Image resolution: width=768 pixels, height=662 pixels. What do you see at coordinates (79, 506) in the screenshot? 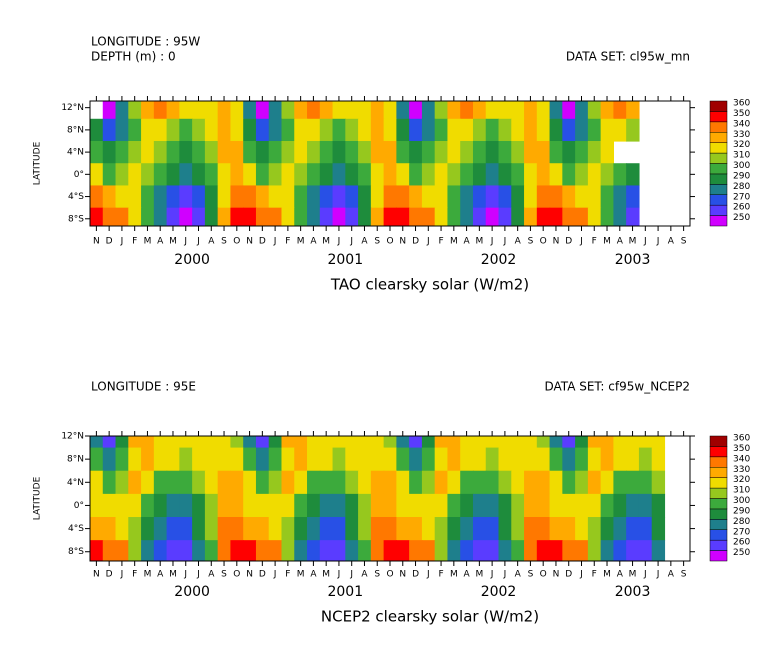
I see `y-tick-label: 0°` at bounding box center [79, 506].